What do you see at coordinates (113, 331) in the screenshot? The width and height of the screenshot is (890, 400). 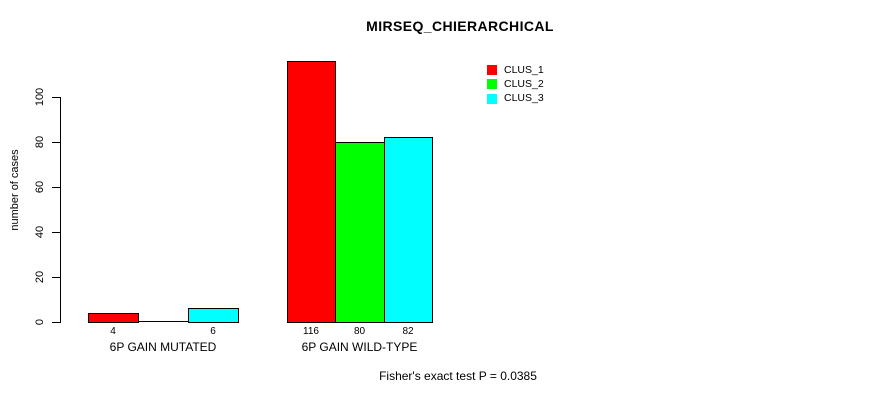 I see `bar-value-label: 4` at bounding box center [113, 331].